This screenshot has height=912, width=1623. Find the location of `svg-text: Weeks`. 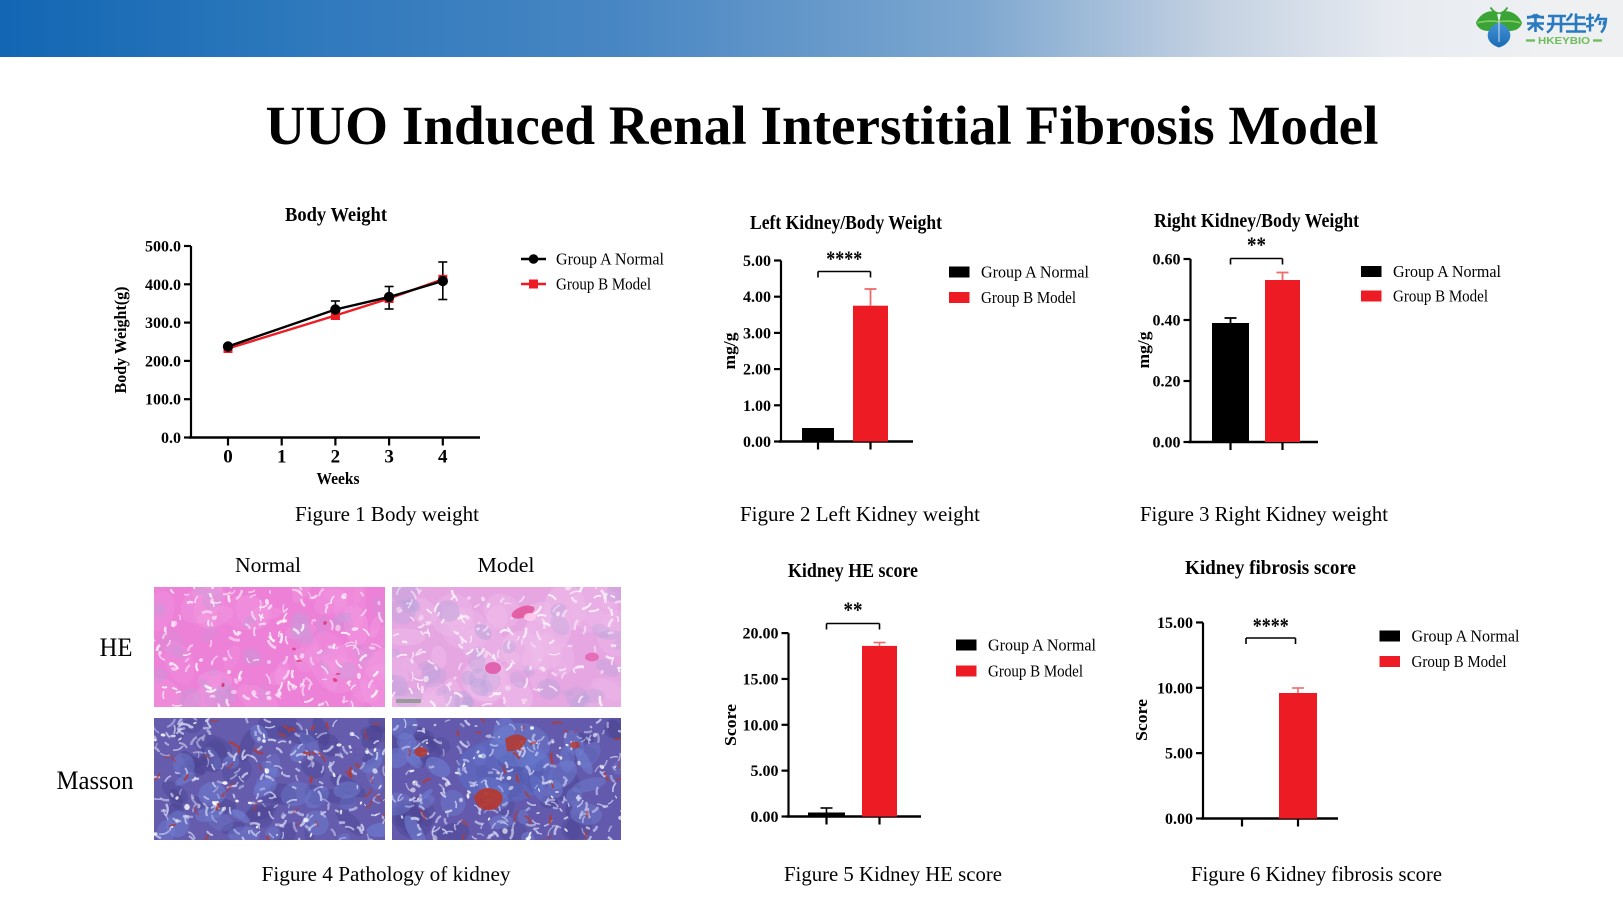

svg-text: Weeks is located at coordinates (338, 478).